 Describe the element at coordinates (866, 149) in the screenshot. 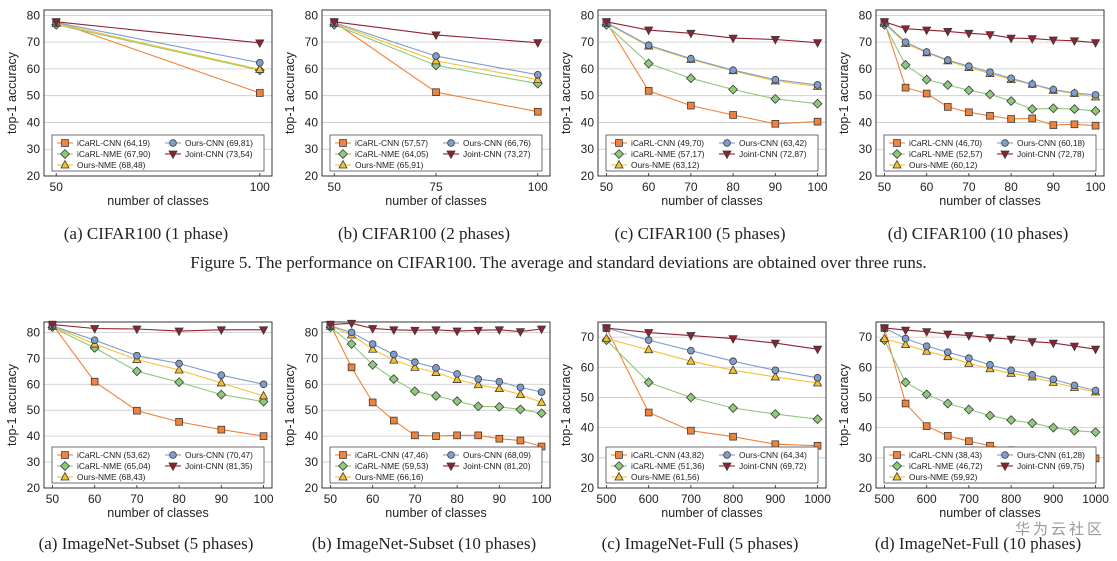

I see `y-tick-label: 30` at that location.